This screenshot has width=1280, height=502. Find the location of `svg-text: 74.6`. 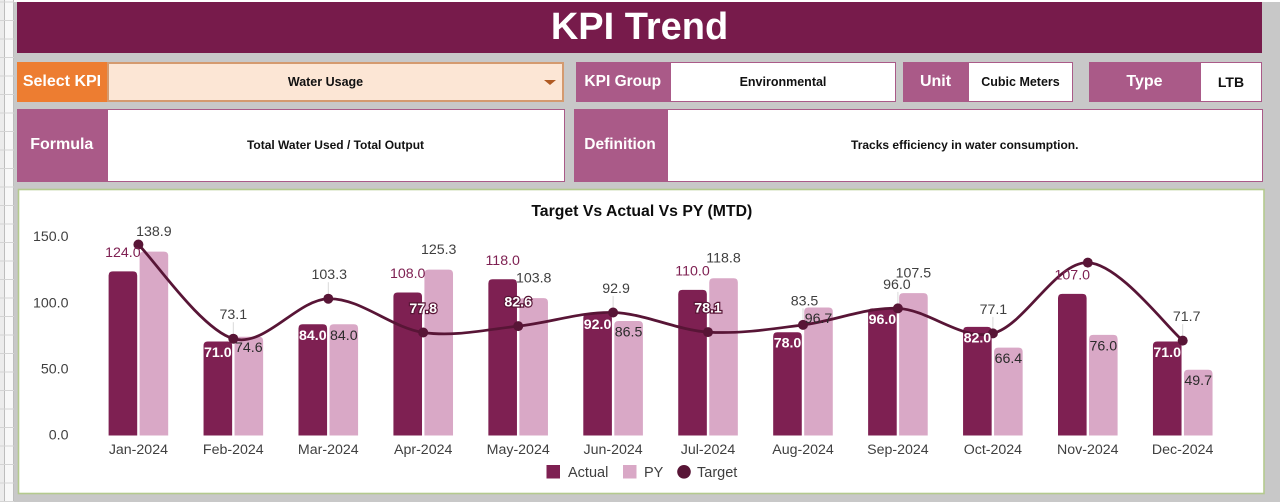

svg-text: 74.6 is located at coordinates (249, 348).